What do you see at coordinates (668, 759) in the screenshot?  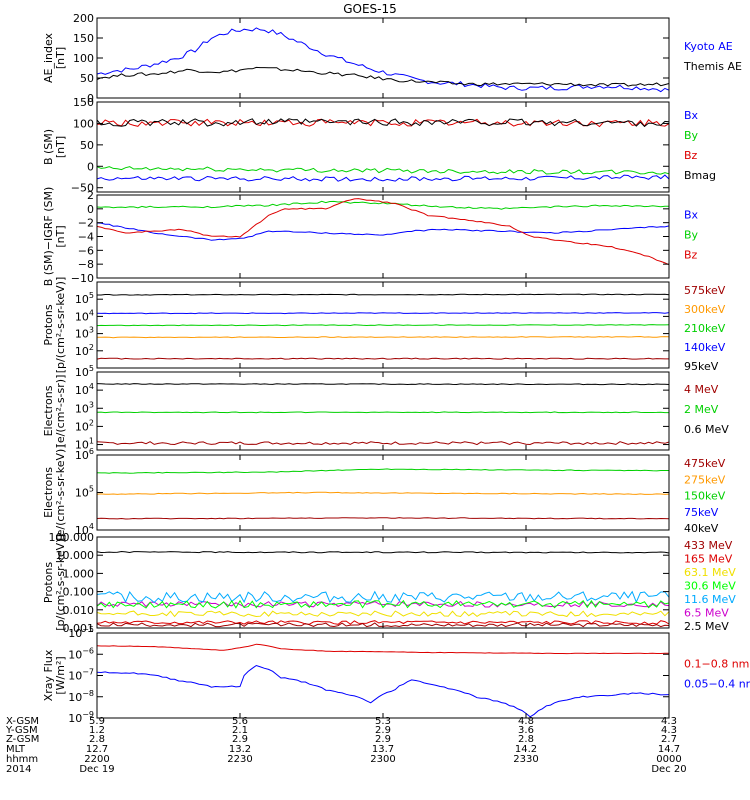 I see `ephemeris-value: 0000` at bounding box center [668, 759].